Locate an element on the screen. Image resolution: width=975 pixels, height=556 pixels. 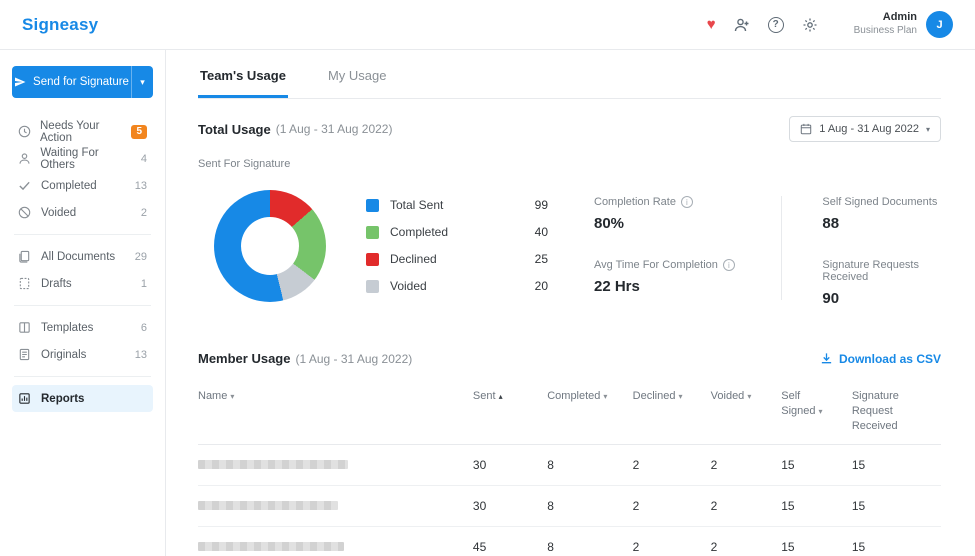
user-menu: Admin Business Plan J is located at coordinates (896, 24).